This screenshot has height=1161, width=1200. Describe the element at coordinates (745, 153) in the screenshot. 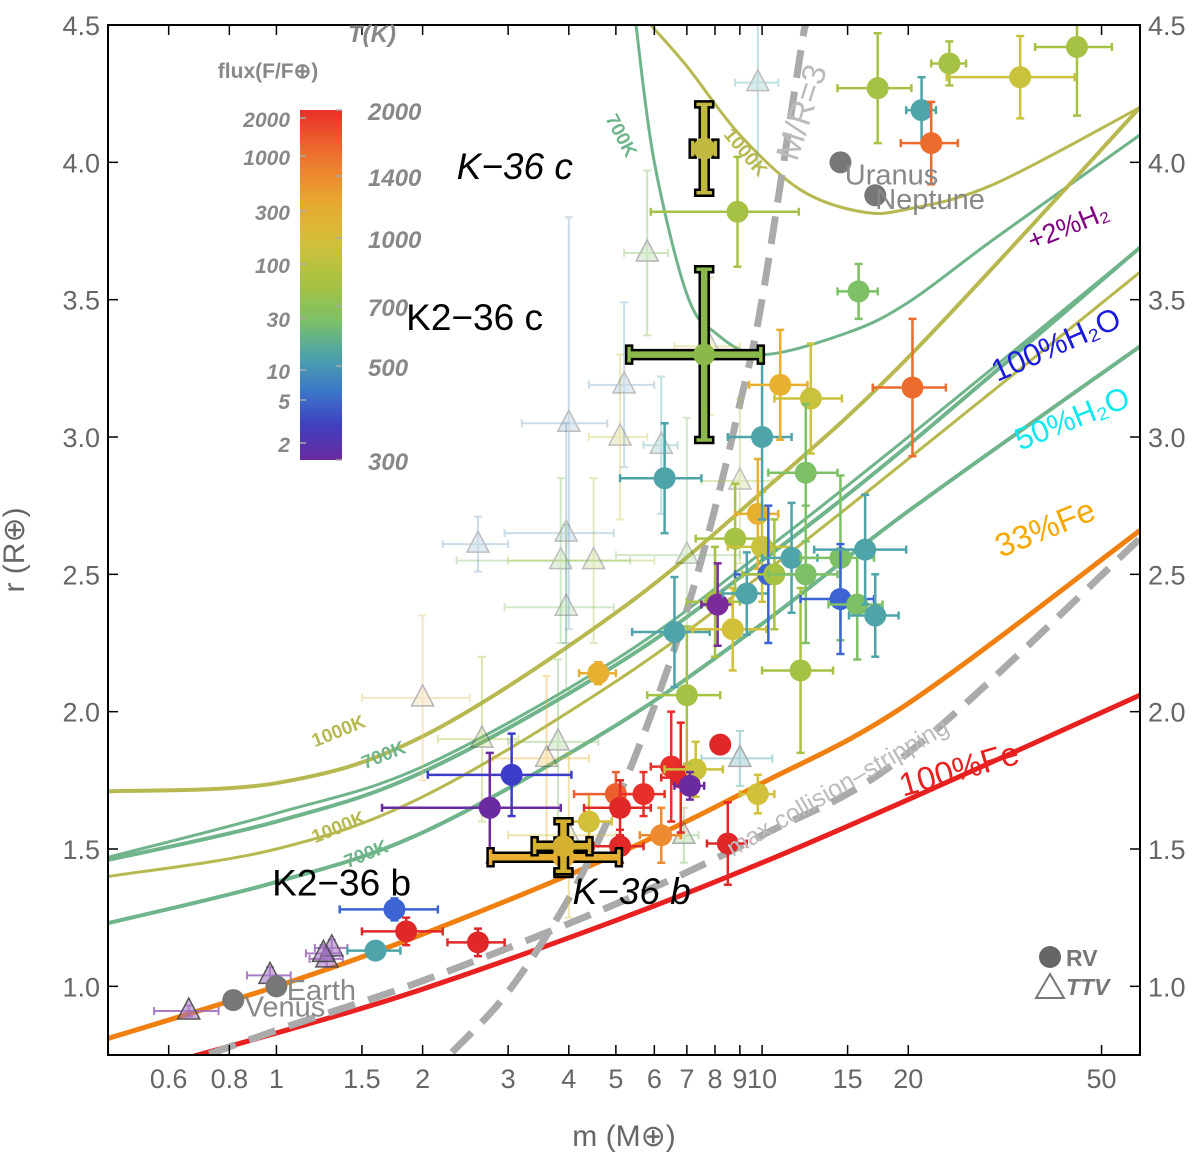

I see `curve-label: 1000K` at that location.